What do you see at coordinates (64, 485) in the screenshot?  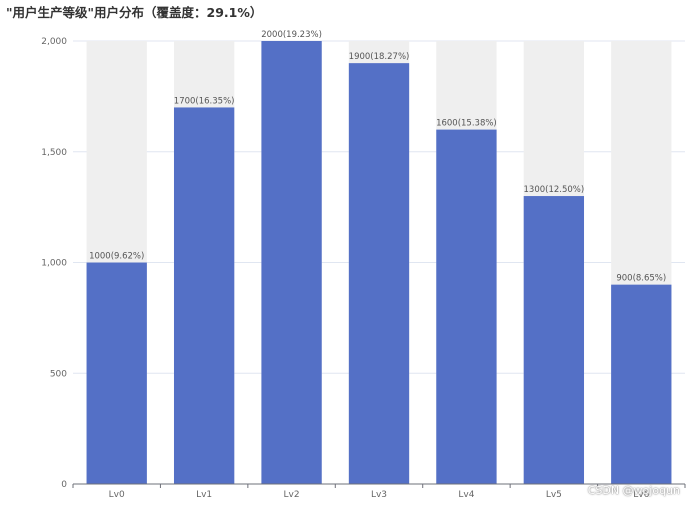 I see `y-tick-label: 0` at bounding box center [64, 485].